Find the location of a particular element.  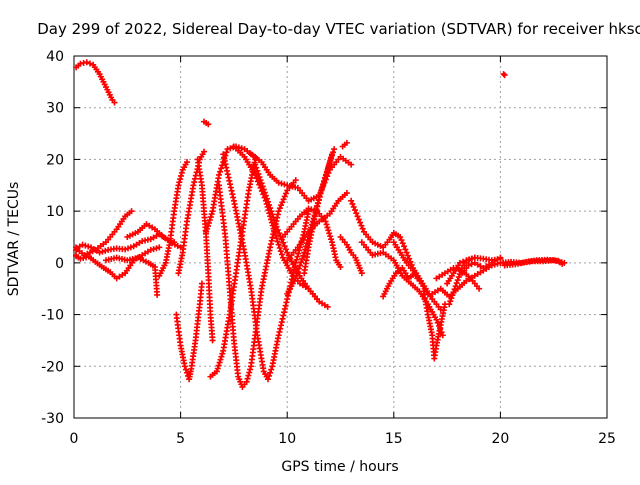

x-tick-label: 10 is located at coordinates (287, 439).